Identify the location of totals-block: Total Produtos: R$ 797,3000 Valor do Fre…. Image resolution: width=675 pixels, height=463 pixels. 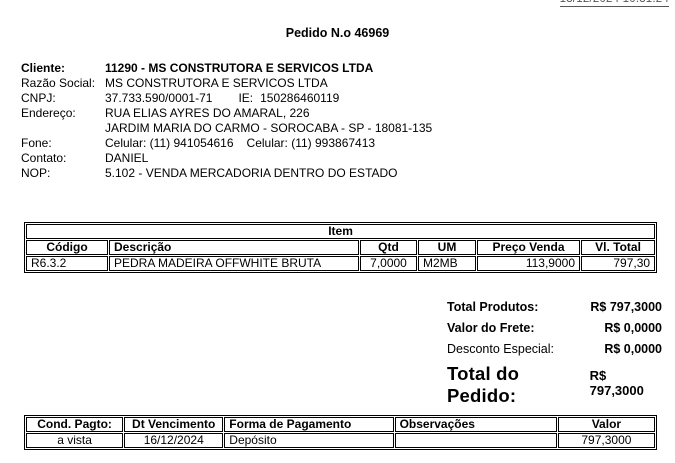
(554, 353).